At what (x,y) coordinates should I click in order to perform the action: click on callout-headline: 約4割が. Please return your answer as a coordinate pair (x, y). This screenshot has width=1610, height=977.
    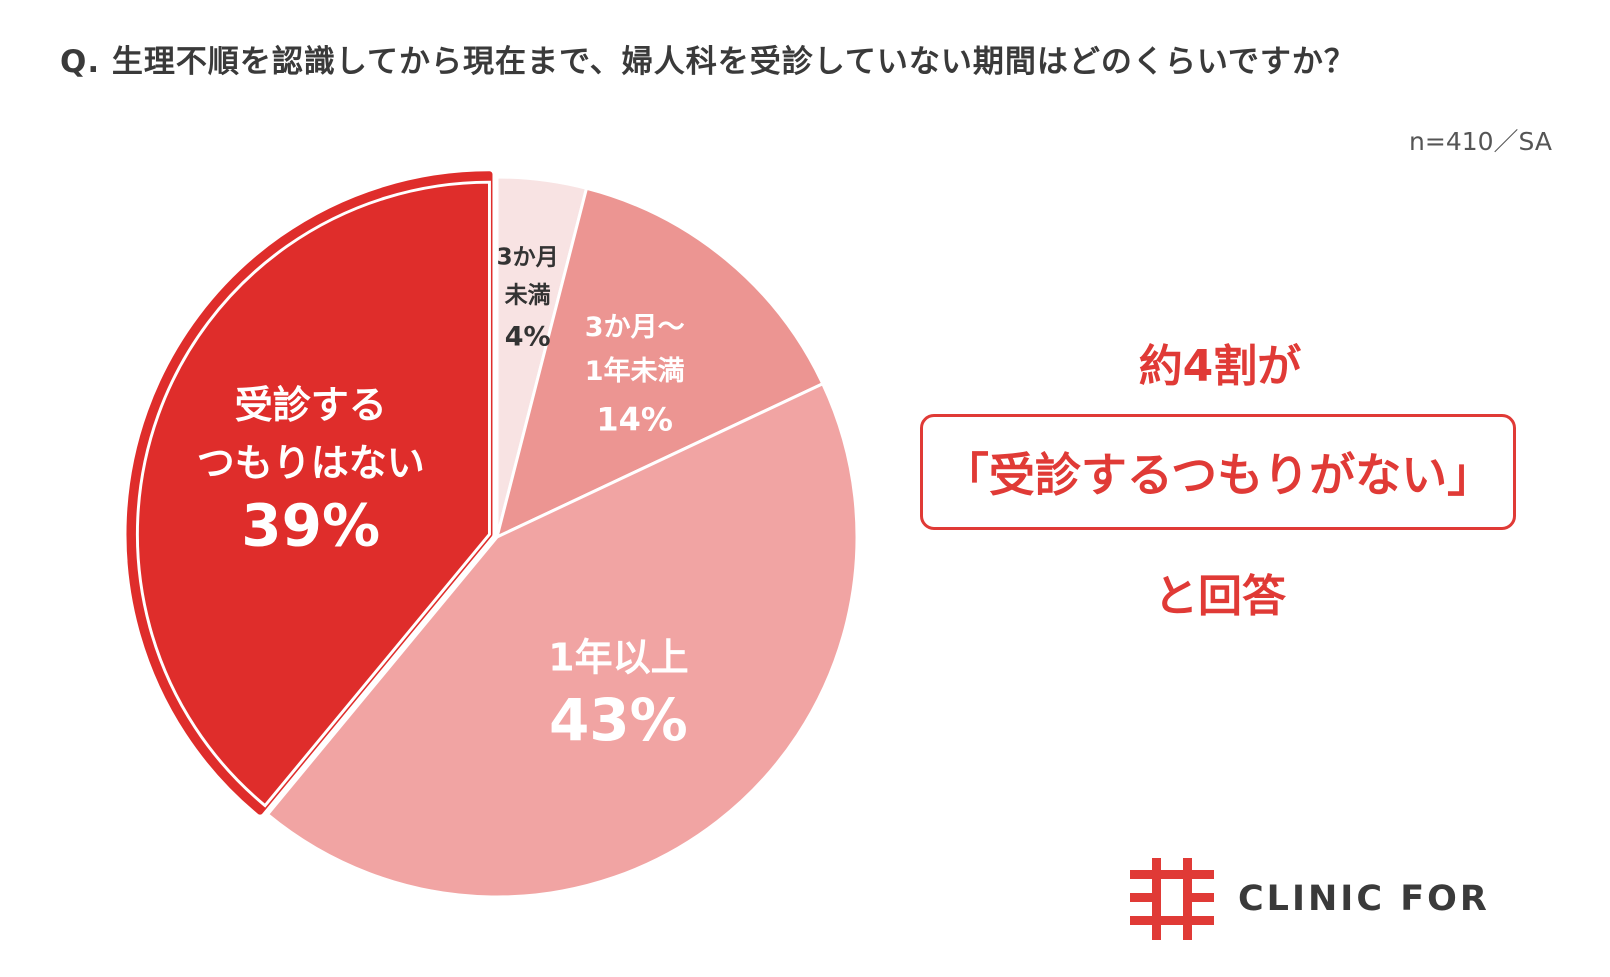
    Looking at the image, I should click on (1220, 366).